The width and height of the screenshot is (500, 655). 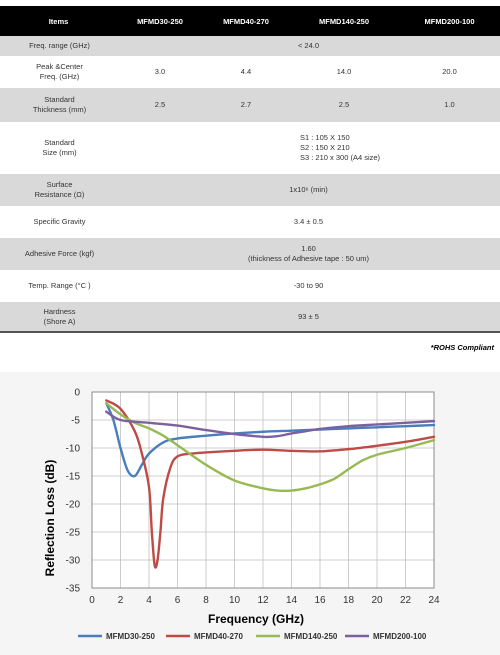 What do you see at coordinates (160, 72) in the screenshot?
I see `row-cell: 3.0` at bounding box center [160, 72].